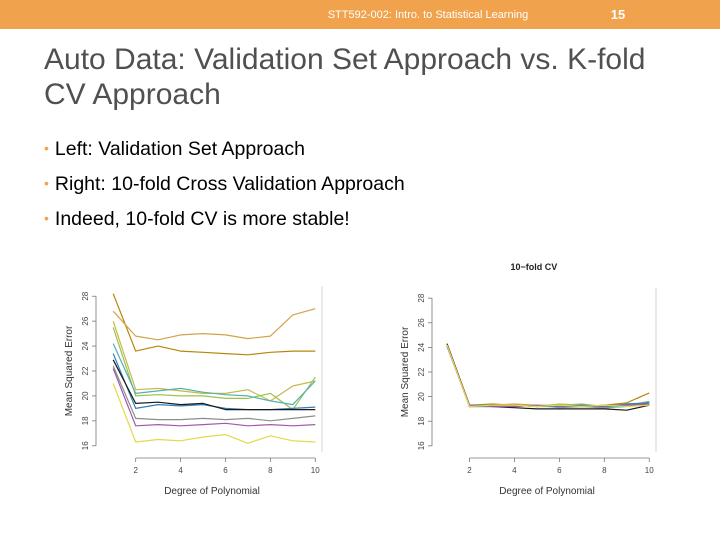 The width and height of the screenshot is (720, 540). I want to click on page-number: 15, so click(618, 14).